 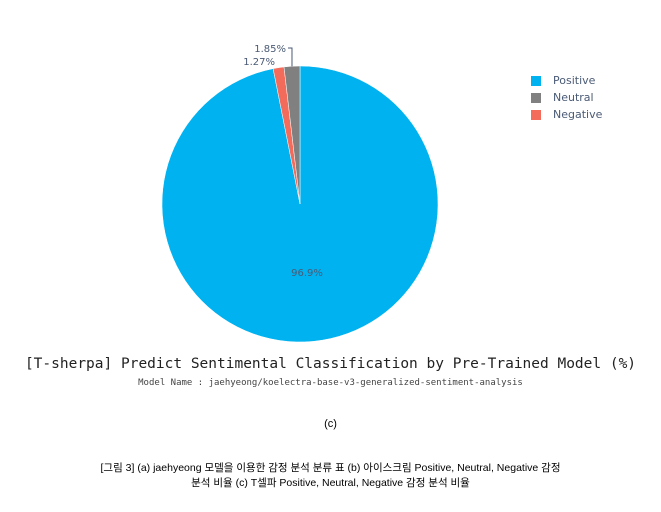 What do you see at coordinates (259, 62) in the screenshot?
I see `data-label-negative: 1.27%` at bounding box center [259, 62].